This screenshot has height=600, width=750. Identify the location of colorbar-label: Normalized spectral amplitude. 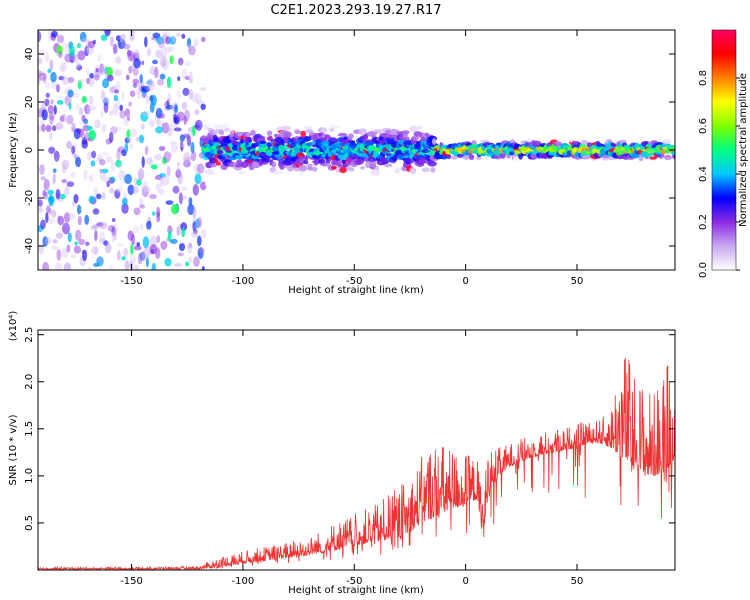
(743, 150).